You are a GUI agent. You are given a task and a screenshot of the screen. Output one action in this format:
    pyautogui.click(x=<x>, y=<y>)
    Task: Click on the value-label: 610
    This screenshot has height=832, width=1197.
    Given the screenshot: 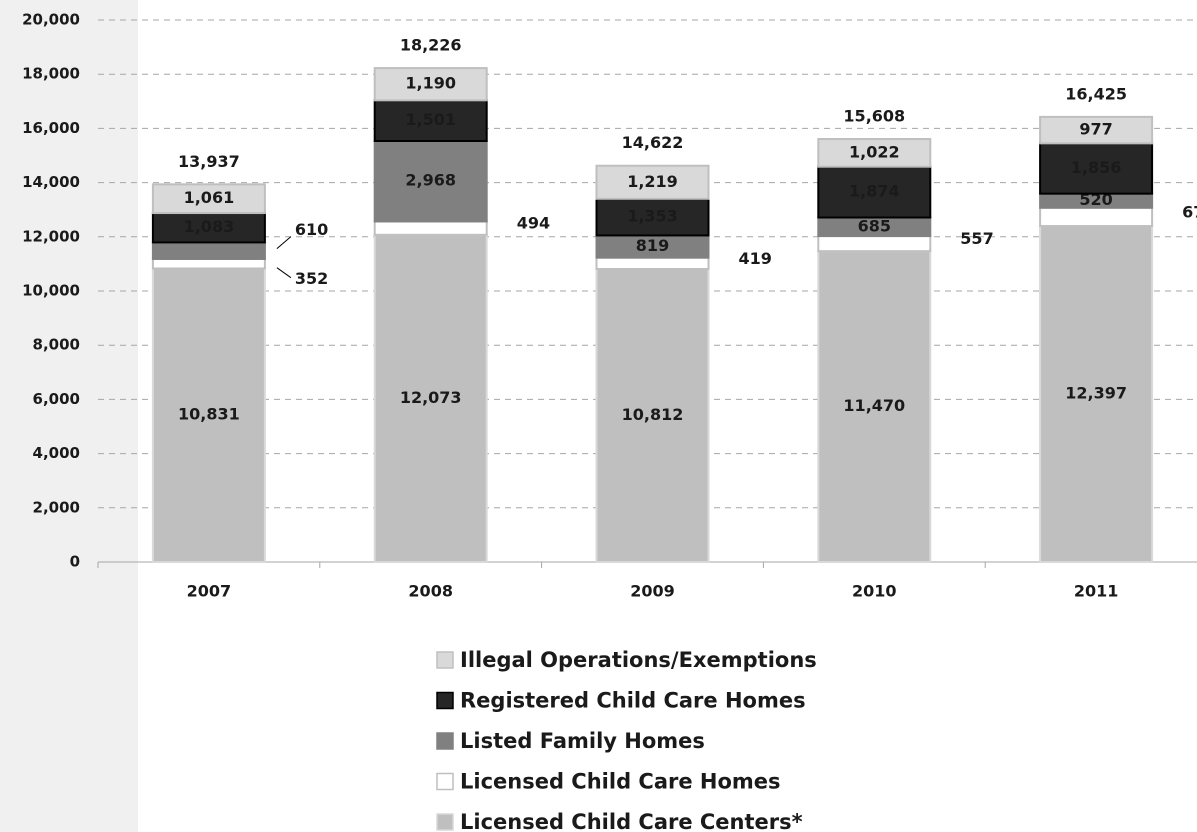 What is the action you would take?
    pyautogui.click(x=311, y=229)
    